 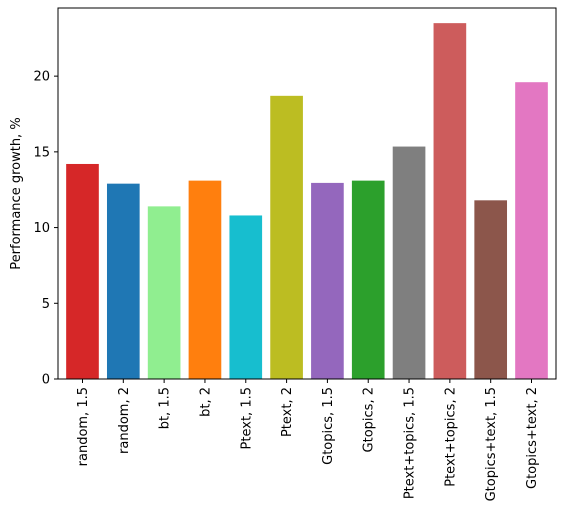 I want to click on x-tick-label-10: Gtopics+text, 1.5, so click(x=491, y=444).